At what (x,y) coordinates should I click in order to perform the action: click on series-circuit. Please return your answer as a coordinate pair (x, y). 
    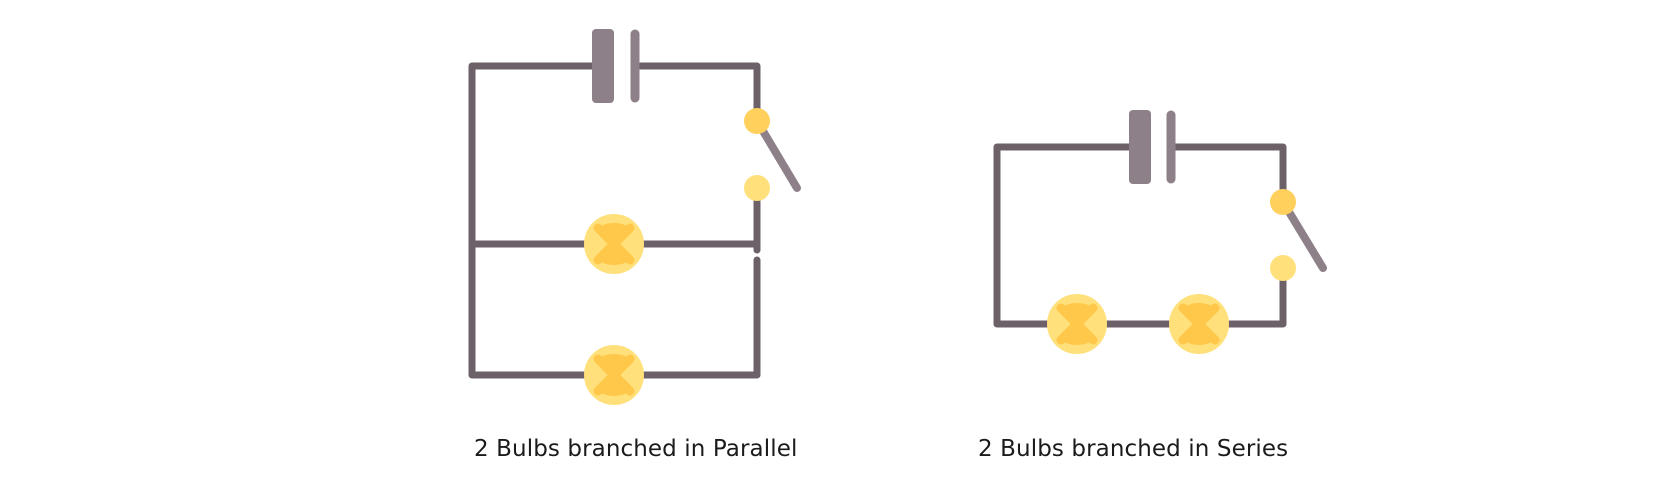
    Looking at the image, I should click on (1160, 232).